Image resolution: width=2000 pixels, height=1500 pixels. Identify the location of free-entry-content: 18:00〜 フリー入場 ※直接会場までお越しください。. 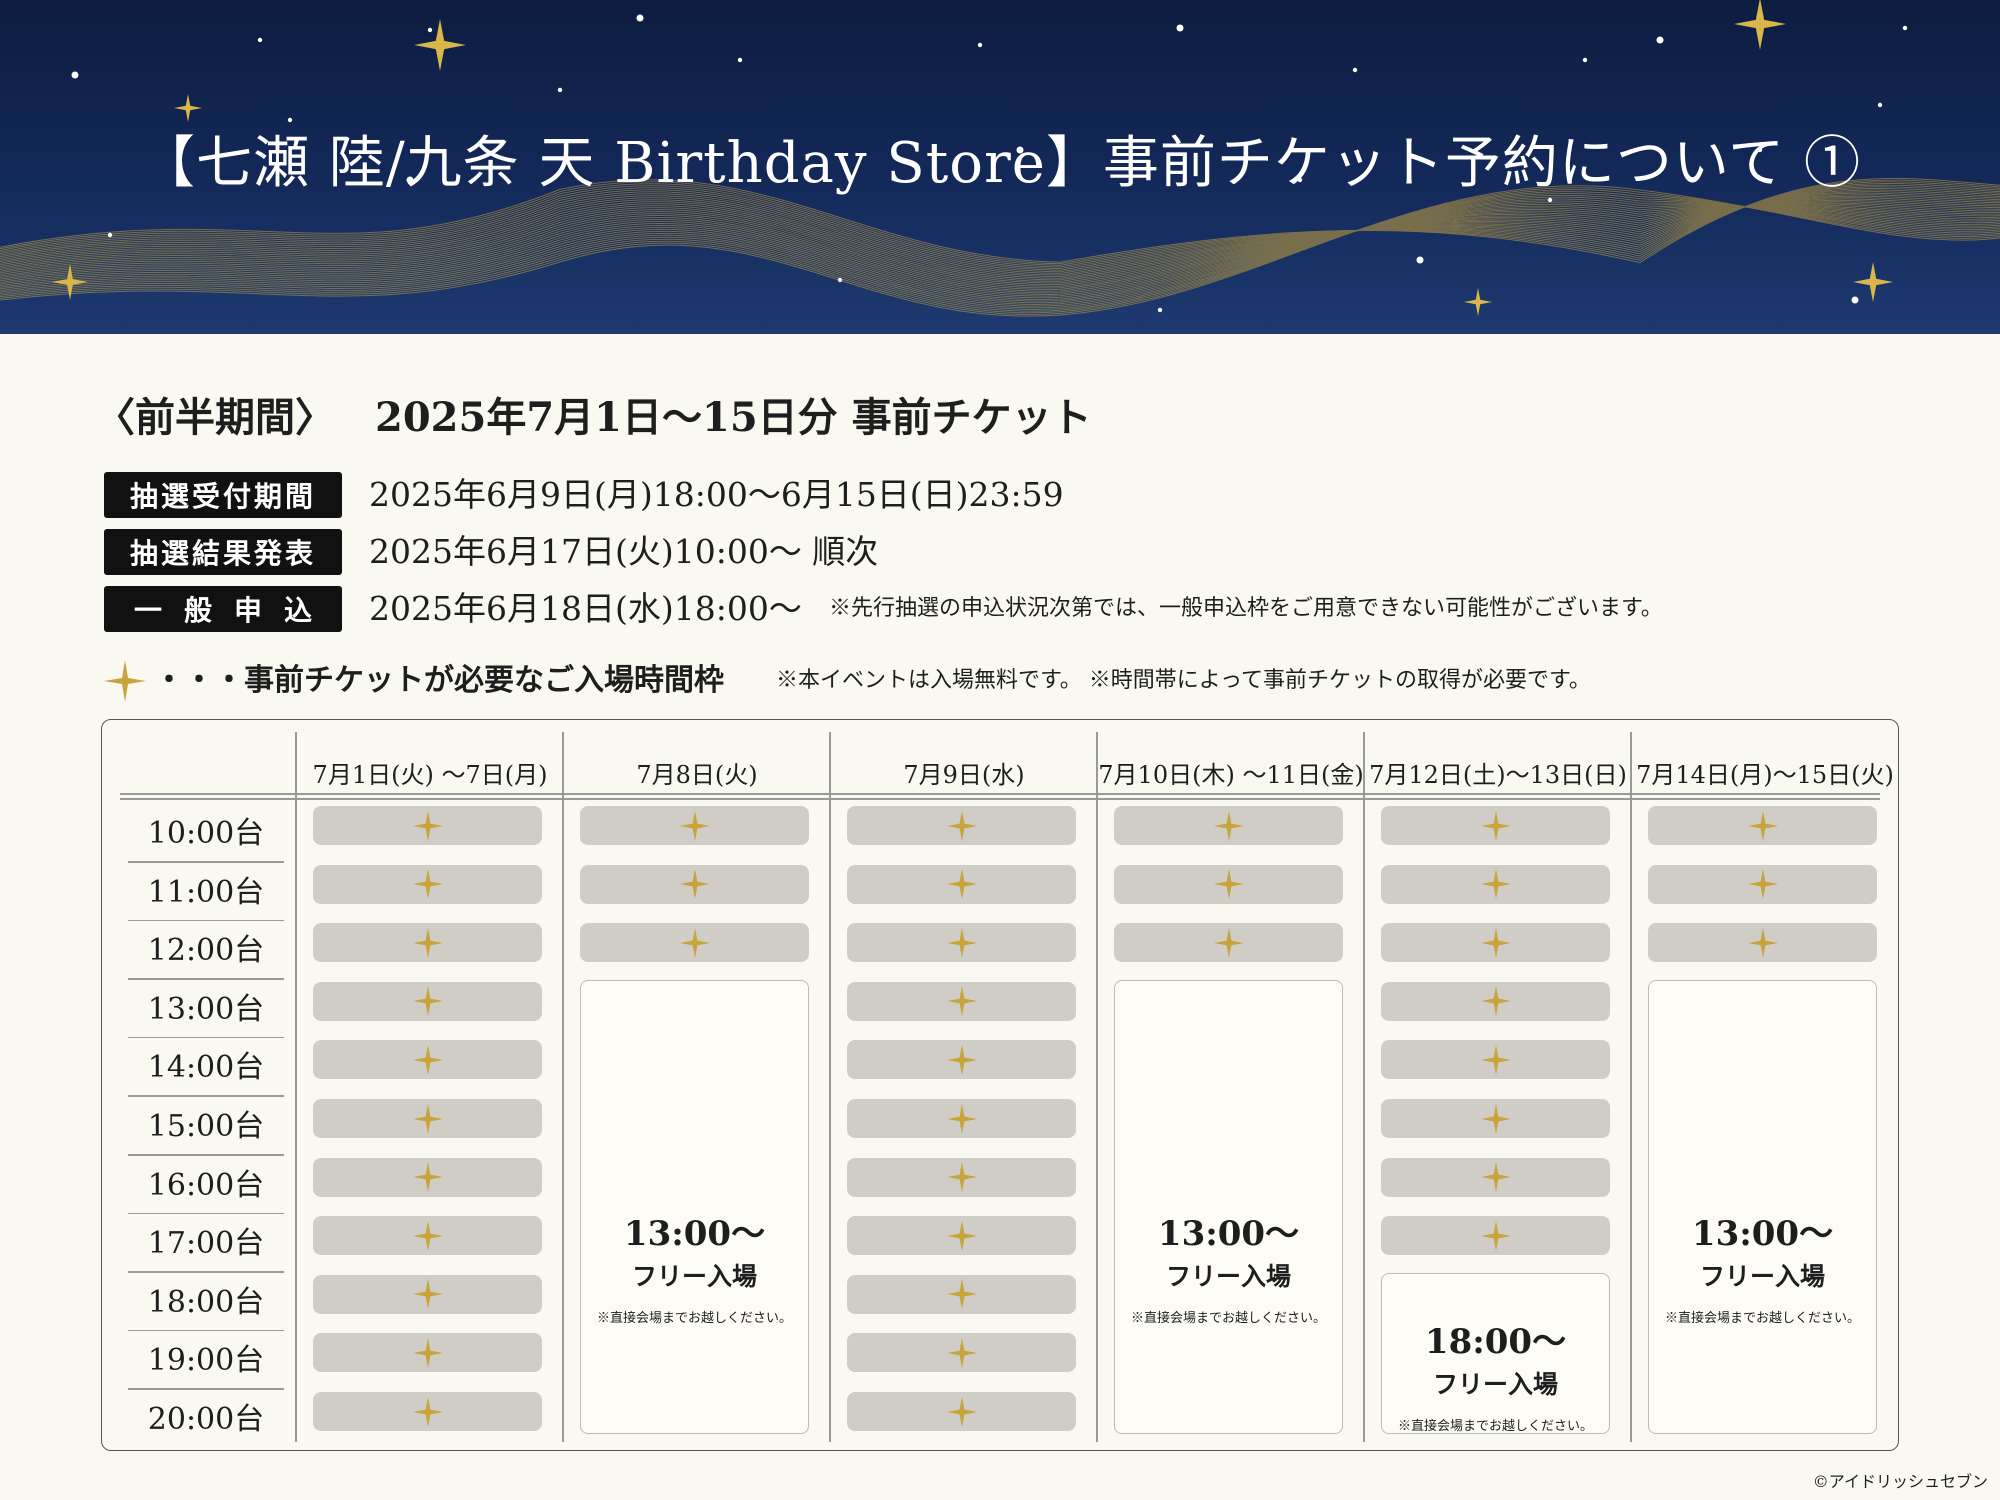
(1495, 1374).